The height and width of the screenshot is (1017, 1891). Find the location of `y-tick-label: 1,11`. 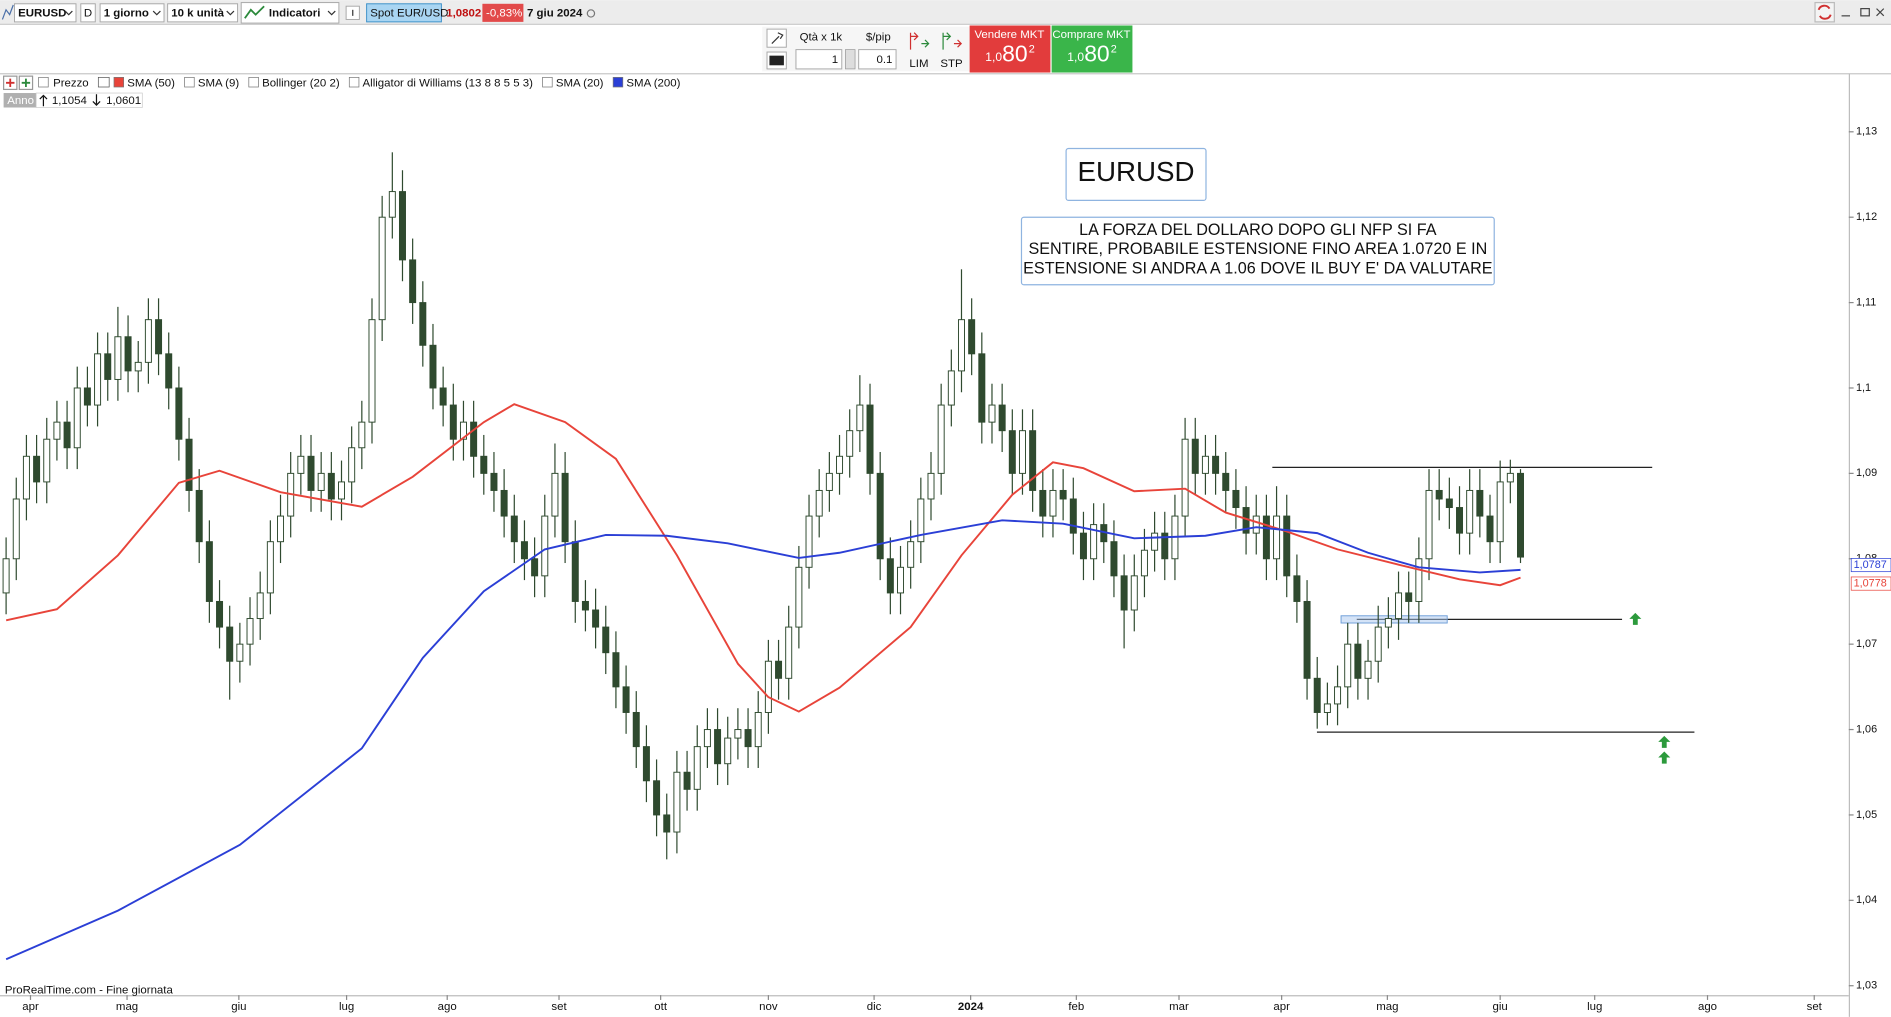

y-tick-label: 1,11 is located at coordinates (1866, 302).